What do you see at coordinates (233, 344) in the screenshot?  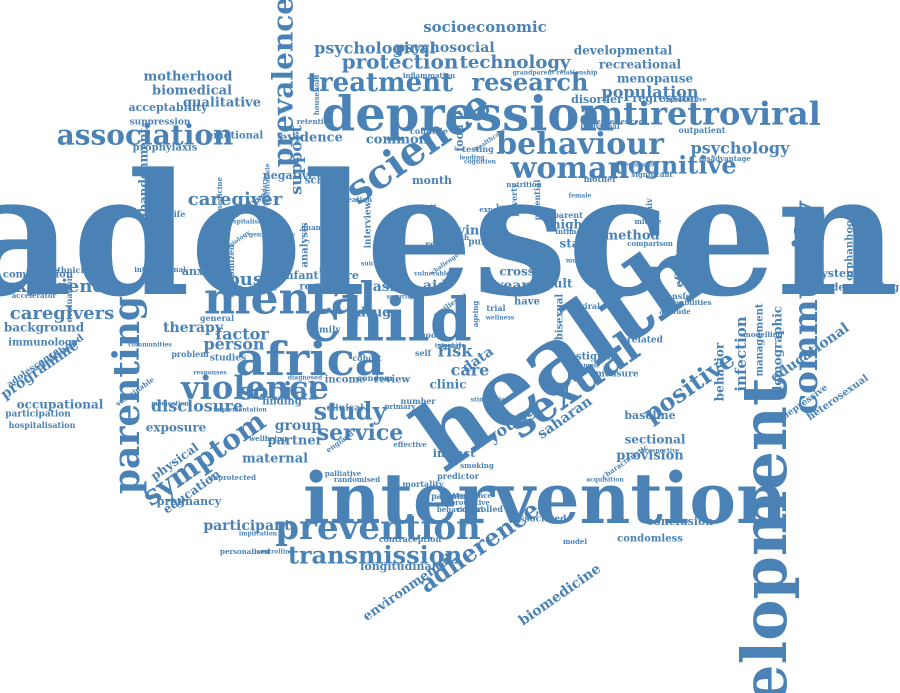 I see `cloud-word-person: person` at bounding box center [233, 344].